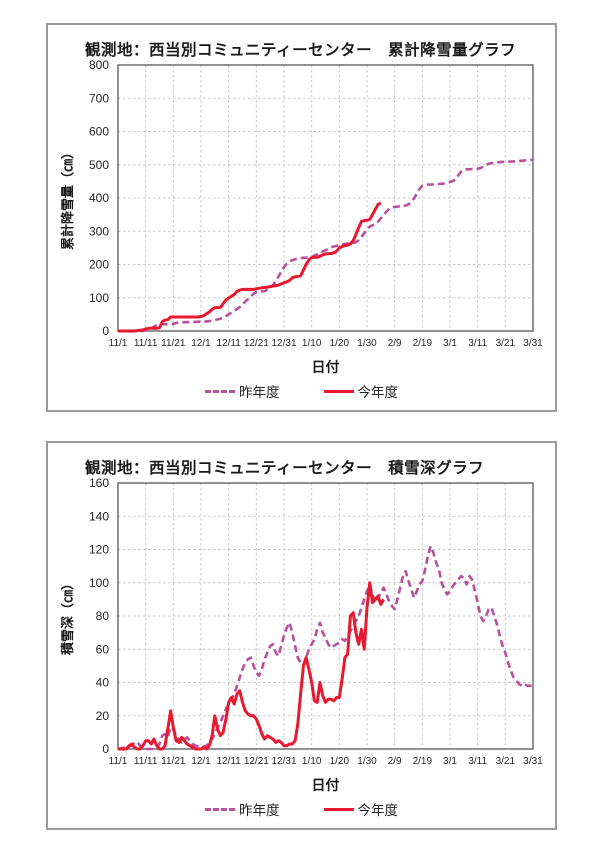 The image size is (600, 849). What do you see at coordinates (99, 231) in the screenshot?
I see `y-tick-label: 300` at bounding box center [99, 231].